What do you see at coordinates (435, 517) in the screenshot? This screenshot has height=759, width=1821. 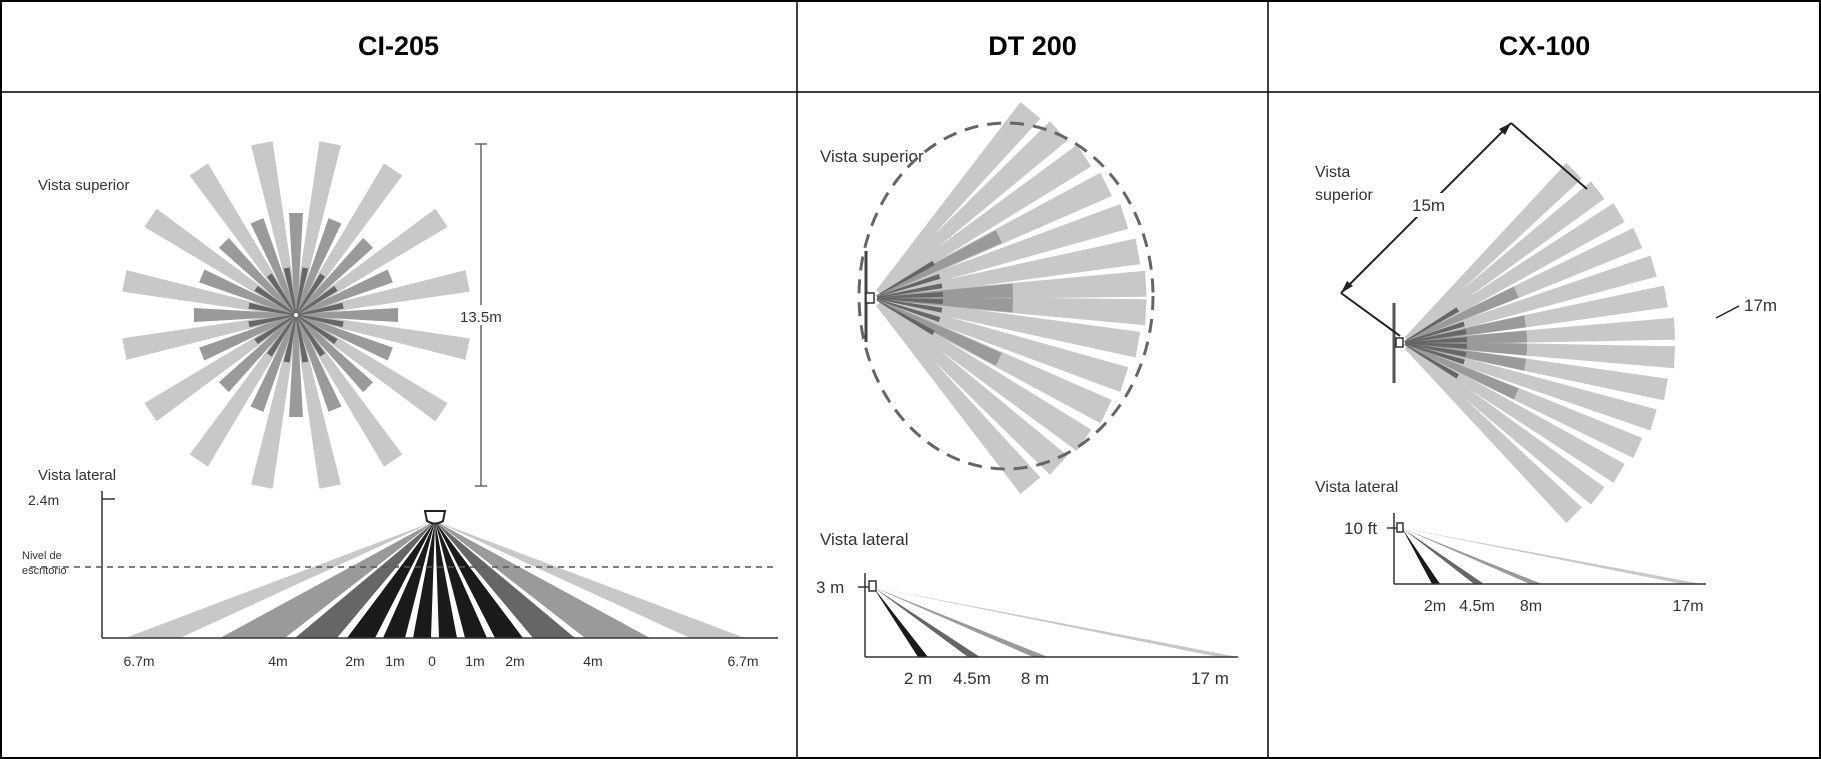 I see `ci205-sensor-icon` at bounding box center [435, 517].